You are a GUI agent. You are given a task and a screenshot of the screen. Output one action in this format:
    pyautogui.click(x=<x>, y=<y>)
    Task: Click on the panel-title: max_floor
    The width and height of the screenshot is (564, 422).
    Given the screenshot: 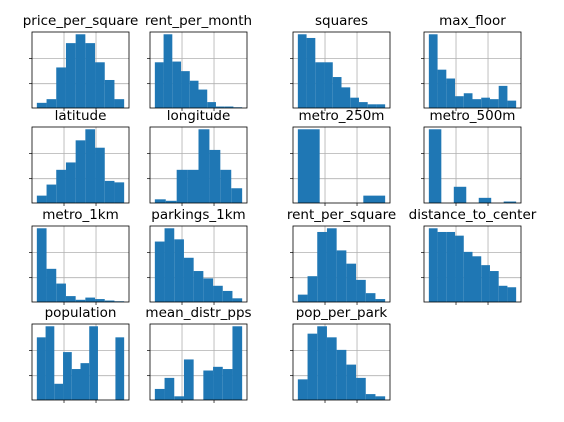 What is the action you would take?
    pyautogui.click(x=472, y=21)
    